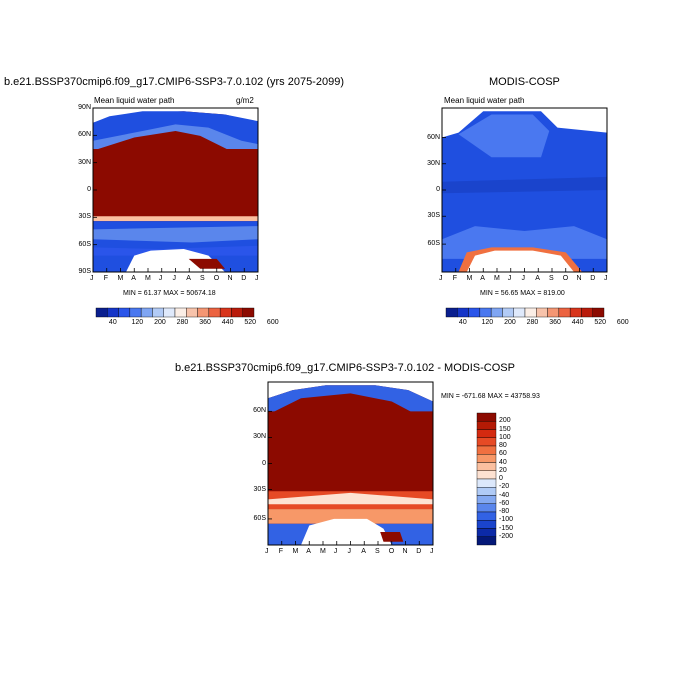 The image size is (700, 700). Describe the element at coordinates (503, 454) in the screenshot. I see `colorbar-label: 60` at that location.